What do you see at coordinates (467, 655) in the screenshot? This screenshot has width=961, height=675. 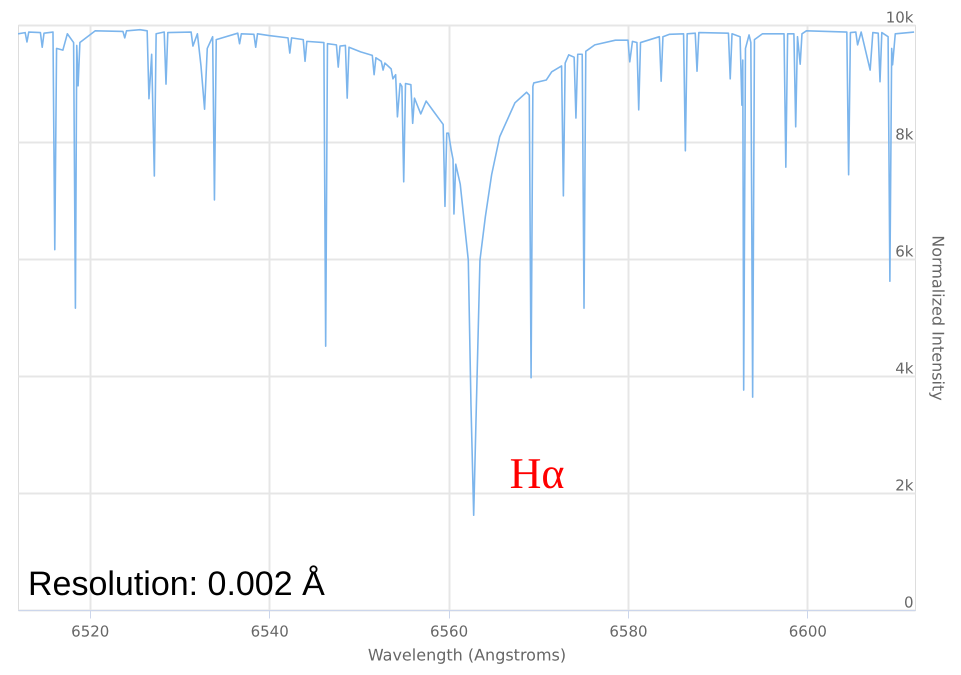 I see `x-axis-title: Wavelength (Angstroms)` at bounding box center [467, 655].